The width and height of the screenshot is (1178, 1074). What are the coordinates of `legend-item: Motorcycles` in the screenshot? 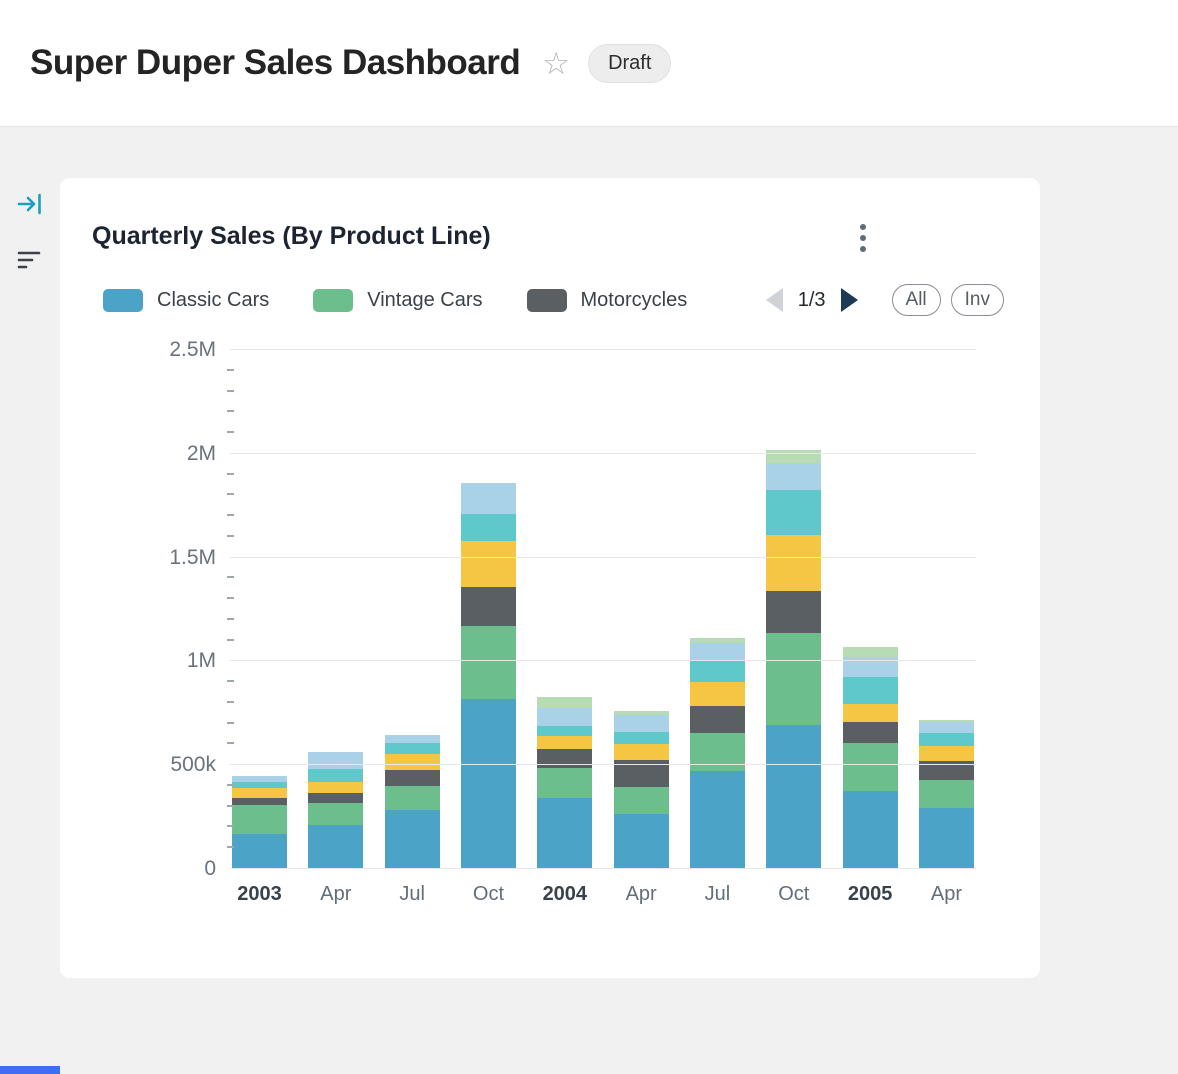 It's located at (606, 300).